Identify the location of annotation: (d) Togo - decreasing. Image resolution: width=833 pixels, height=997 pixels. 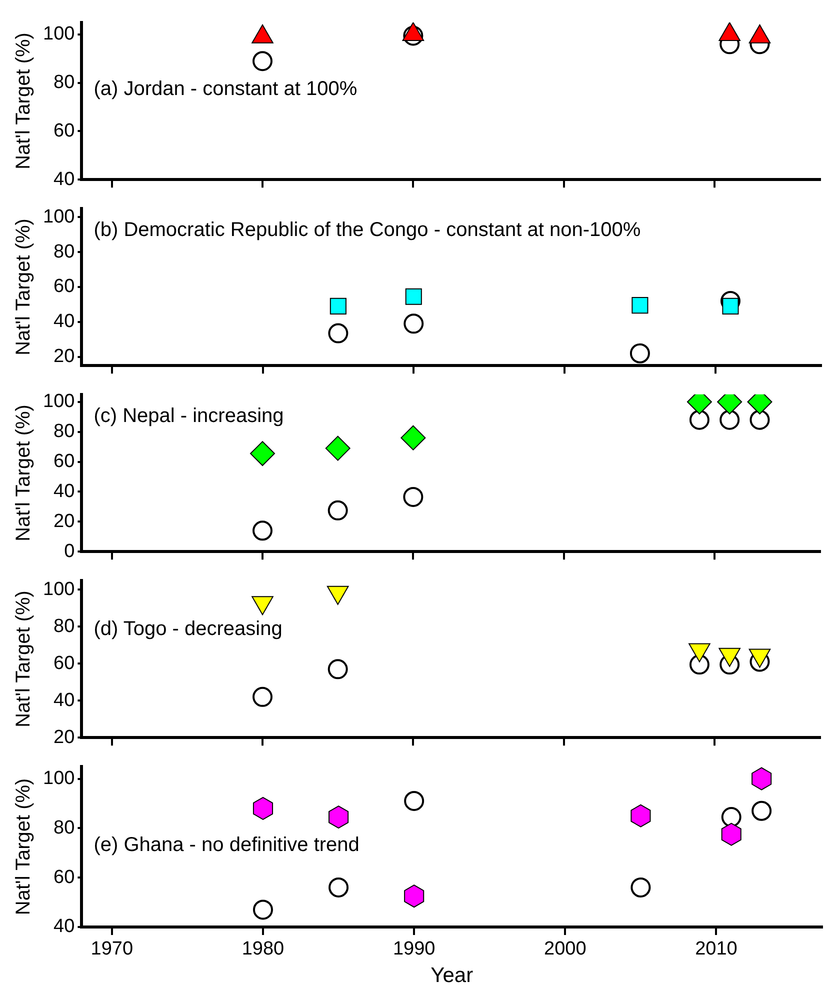
(188, 629).